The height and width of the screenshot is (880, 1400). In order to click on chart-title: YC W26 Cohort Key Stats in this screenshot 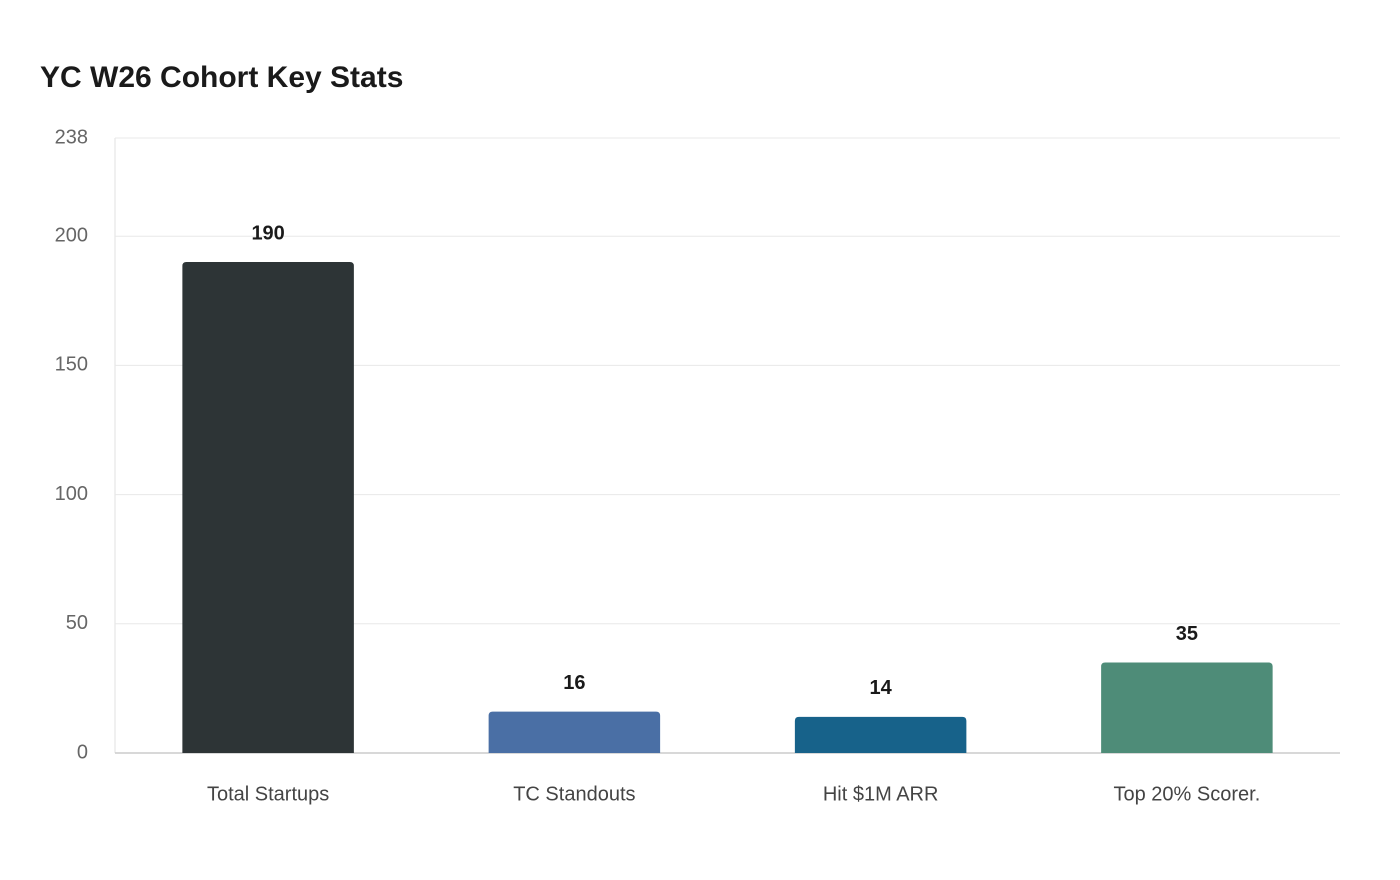, I will do `click(221, 77)`.